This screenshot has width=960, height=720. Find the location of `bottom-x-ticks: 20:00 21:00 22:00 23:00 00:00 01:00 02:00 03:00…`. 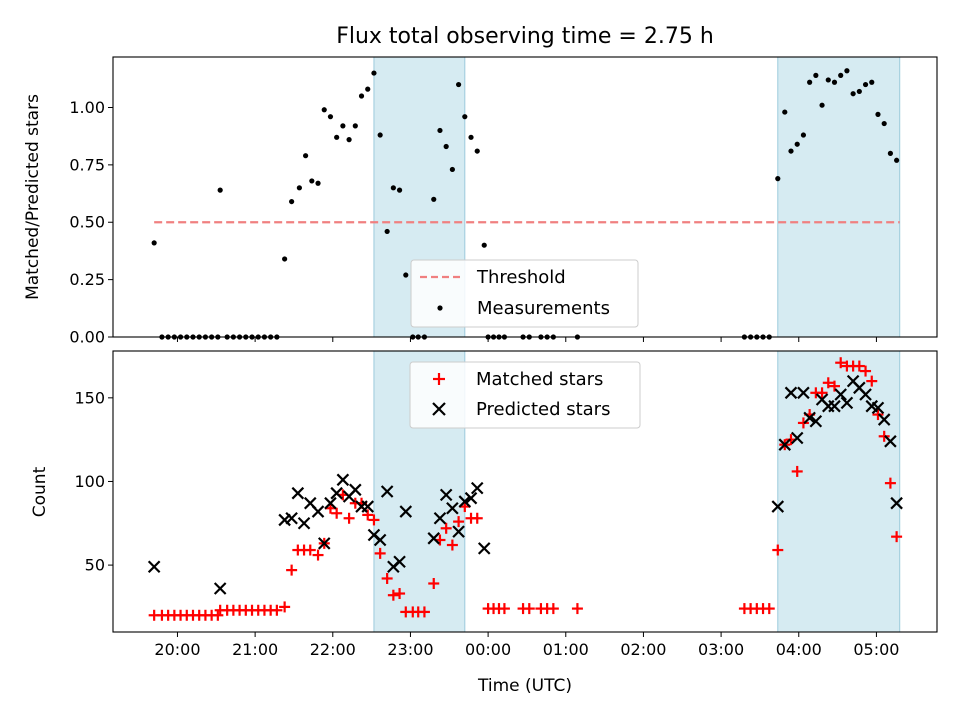

bottom-x-ticks: 20:00 21:00 22:00 23:00 00:00 01:00 02:00 03:00… is located at coordinates (526, 645).